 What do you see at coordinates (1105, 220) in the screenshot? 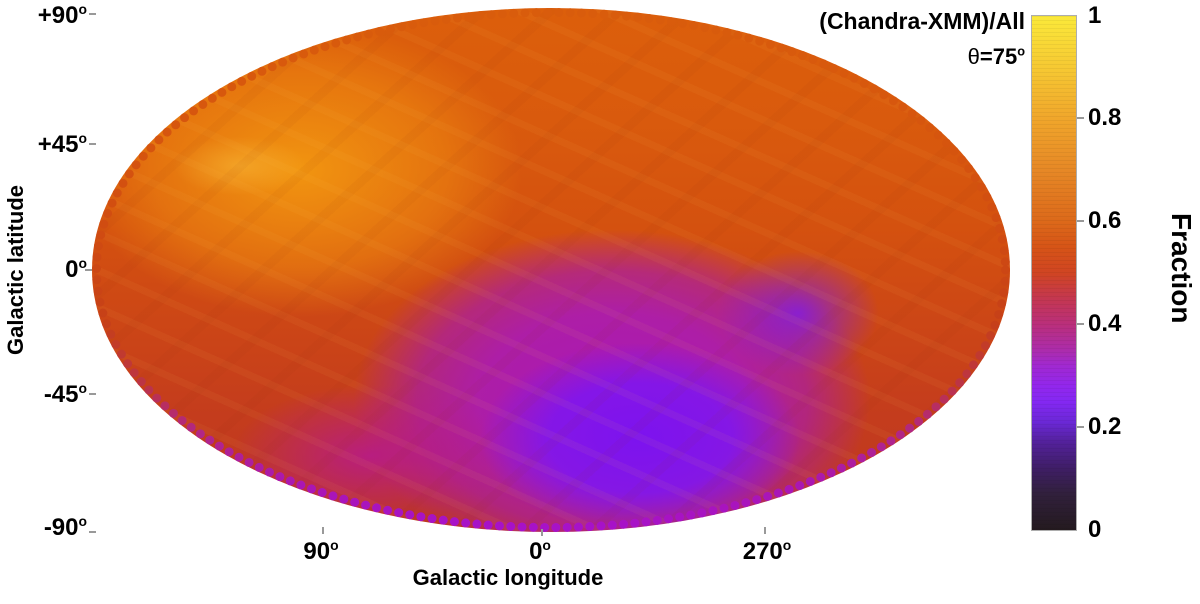
I see `colorbar-tick-label: 0.6` at bounding box center [1105, 220].